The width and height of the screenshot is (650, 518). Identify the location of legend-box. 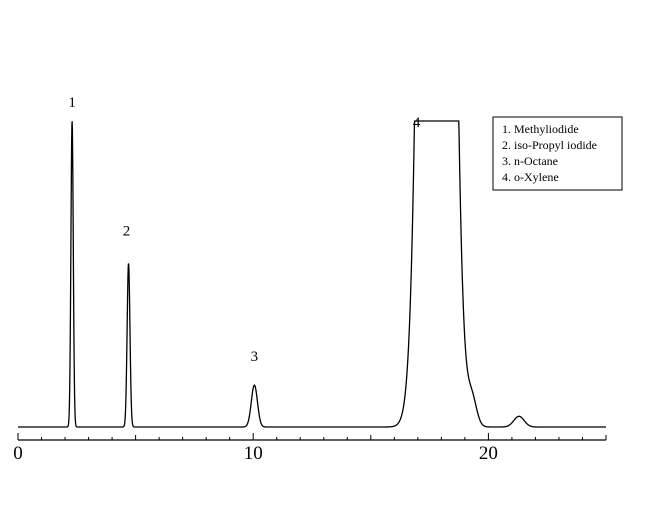
(557, 153).